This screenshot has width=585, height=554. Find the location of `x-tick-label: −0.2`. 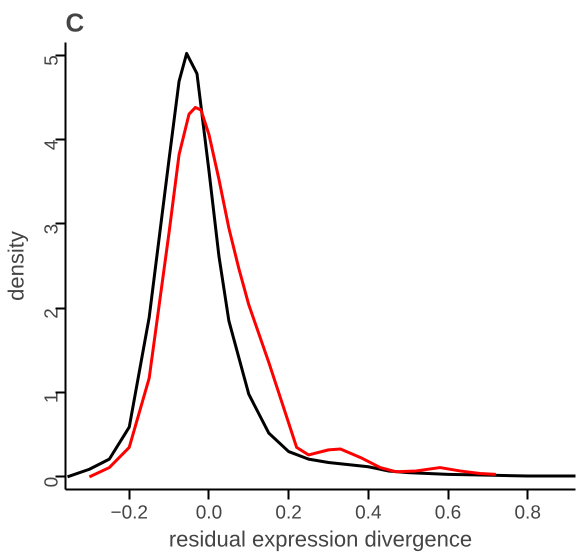

x-tick-label: −0.2 is located at coordinates (129, 513).